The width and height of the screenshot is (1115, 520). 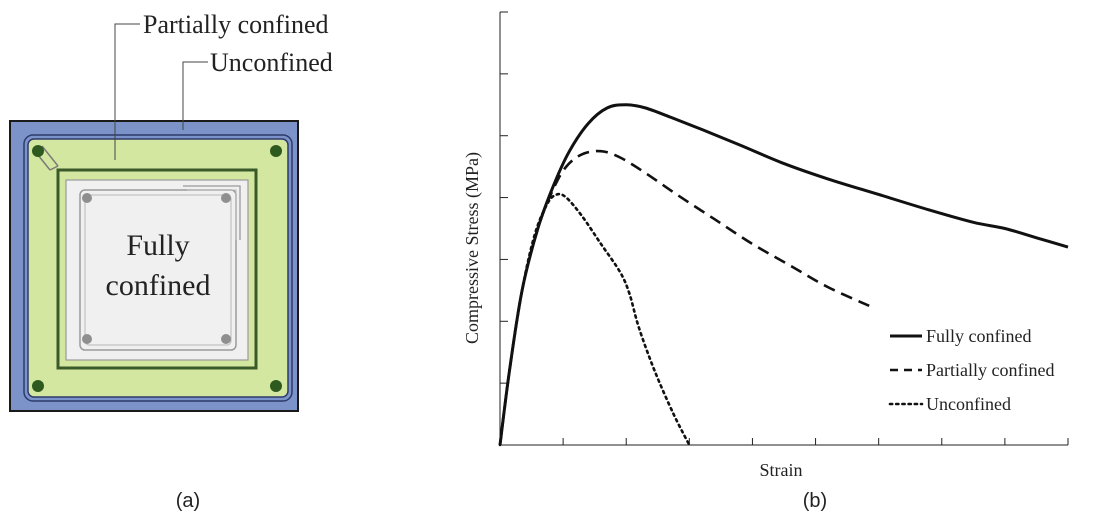 I want to click on outer-hoop, so click(x=158, y=268).